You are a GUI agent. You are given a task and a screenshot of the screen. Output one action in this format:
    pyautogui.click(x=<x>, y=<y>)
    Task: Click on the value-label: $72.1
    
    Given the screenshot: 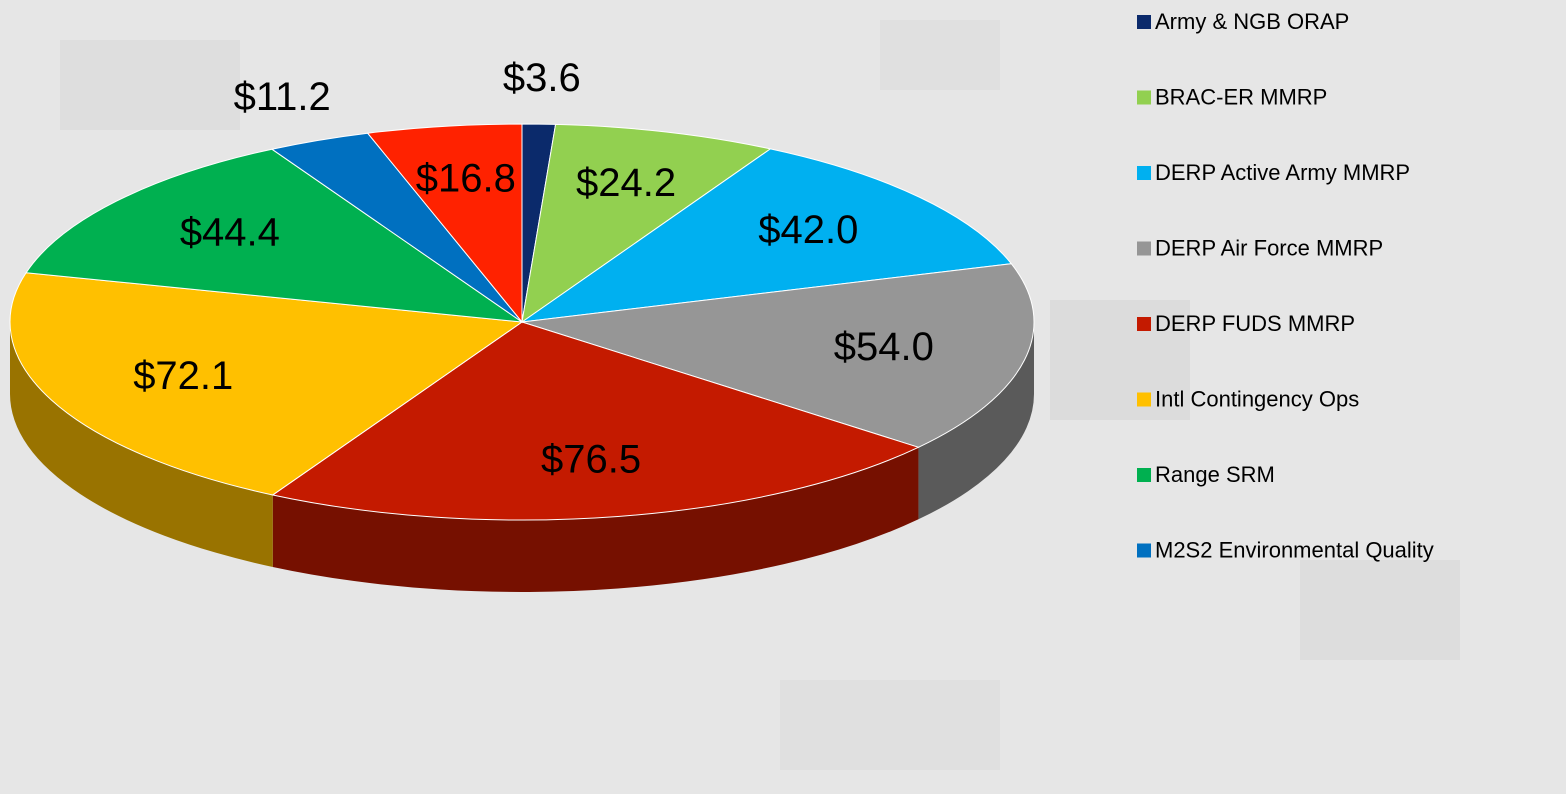 What is the action you would take?
    pyautogui.click(x=183, y=376)
    